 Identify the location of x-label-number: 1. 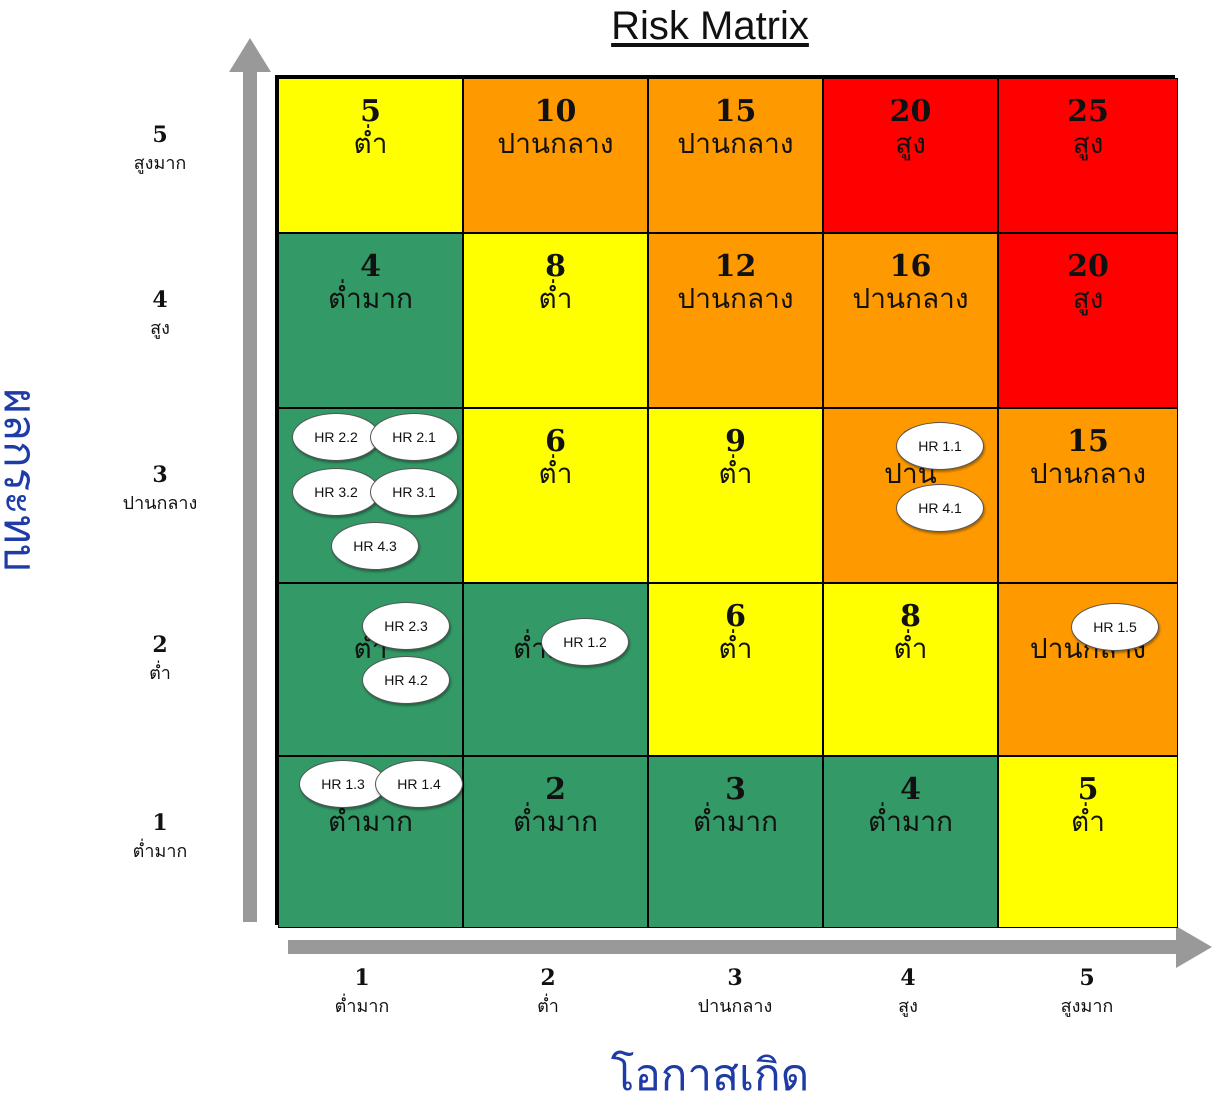
(362, 978).